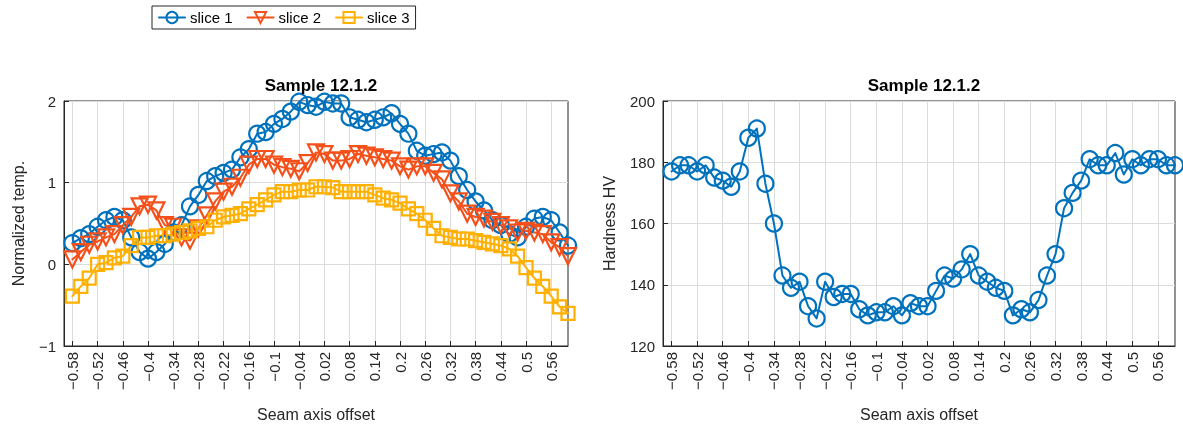 The image size is (1183, 431). Describe the element at coordinates (1004, 362) in the screenshot. I see `x-tick-label: 0.2` at that location.